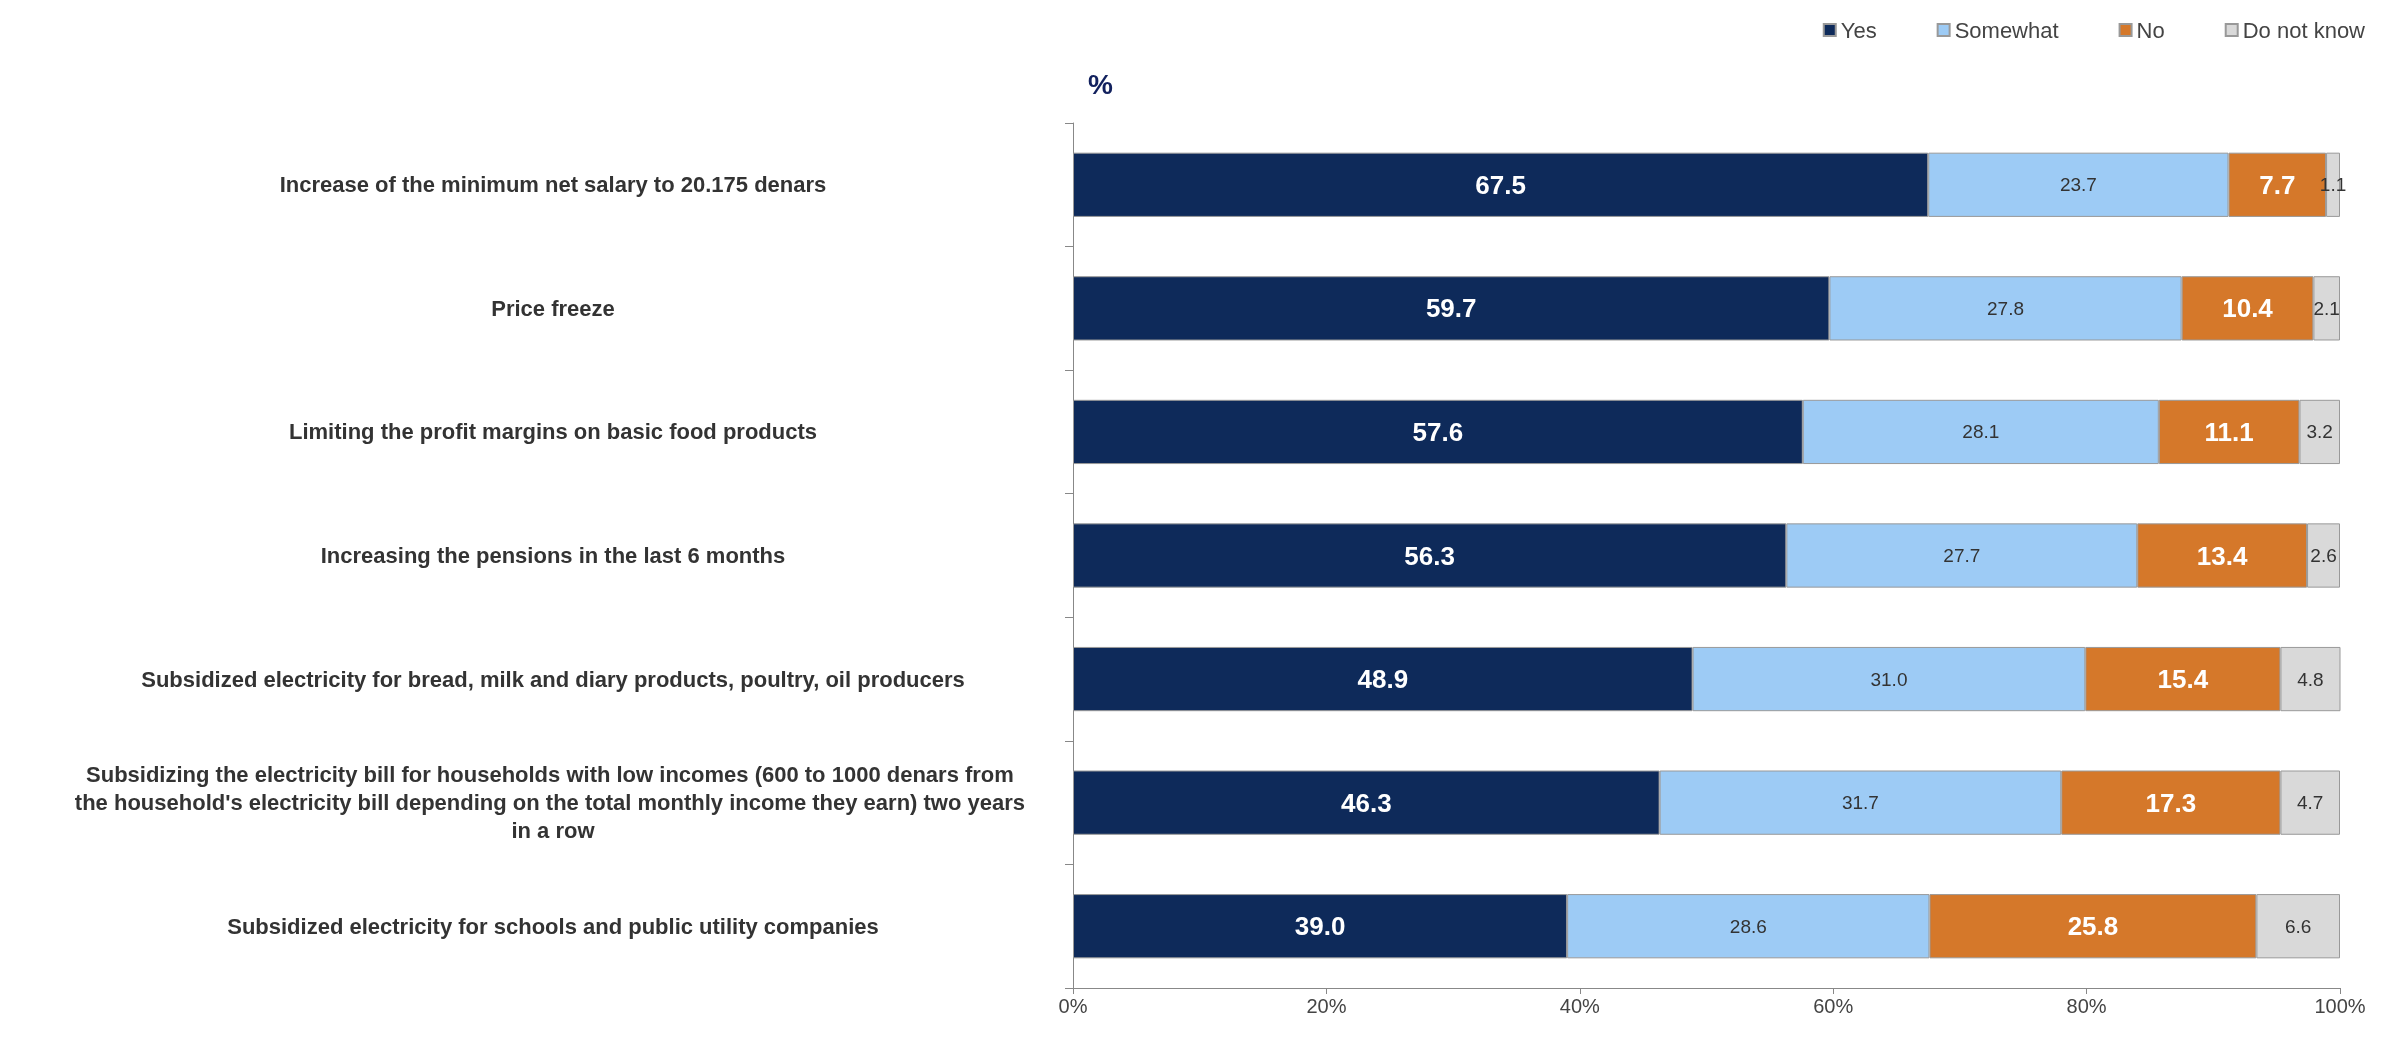 This screenshot has height=1051, width=2408. What do you see at coordinates (2183, 679) in the screenshot?
I see `data-label: 15.4` at bounding box center [2183, 679].